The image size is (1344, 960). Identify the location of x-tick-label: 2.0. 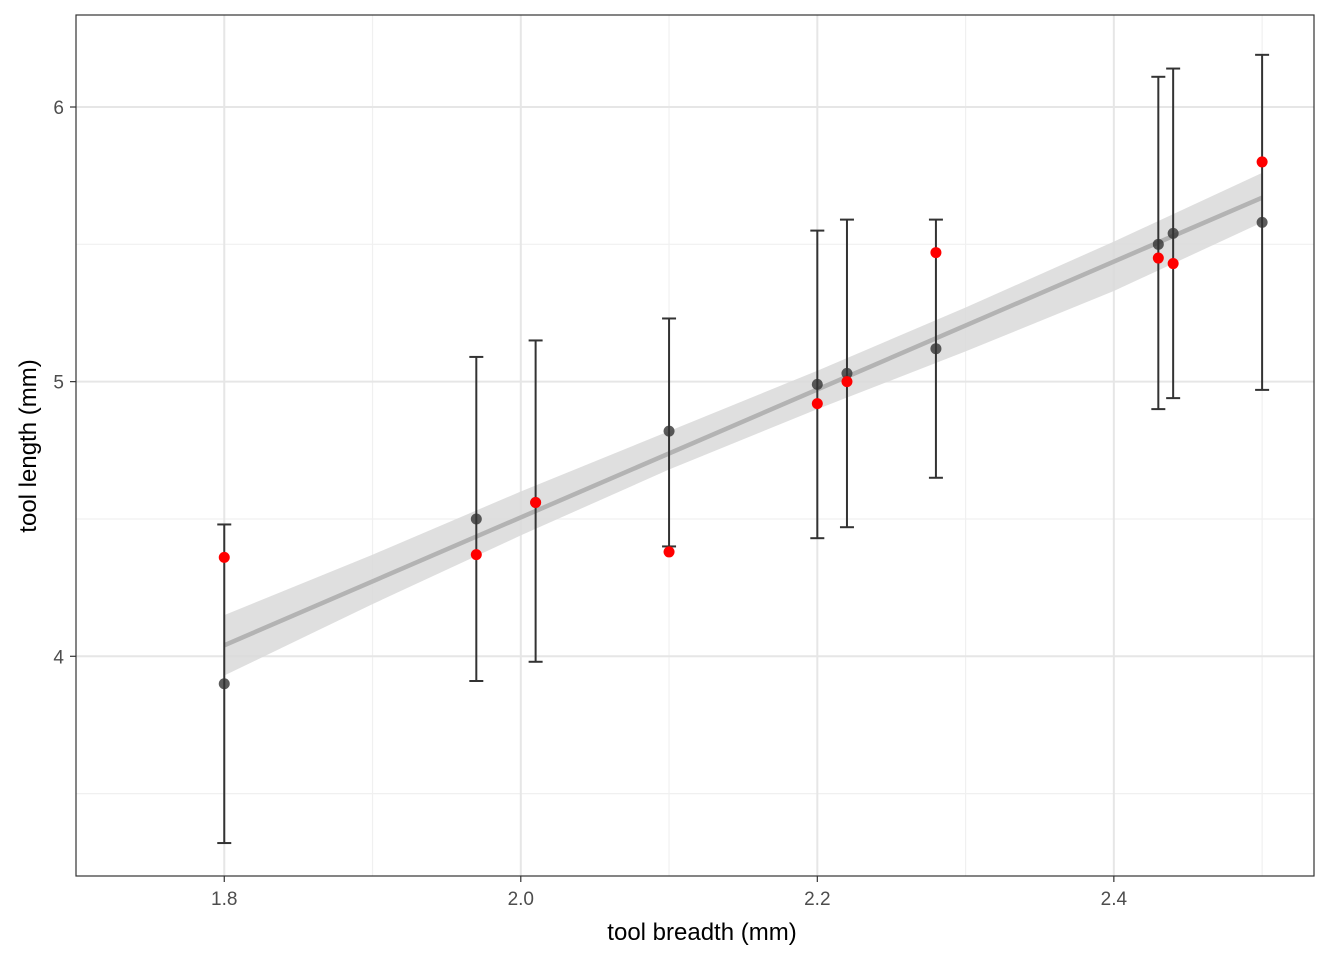
(521, 899).